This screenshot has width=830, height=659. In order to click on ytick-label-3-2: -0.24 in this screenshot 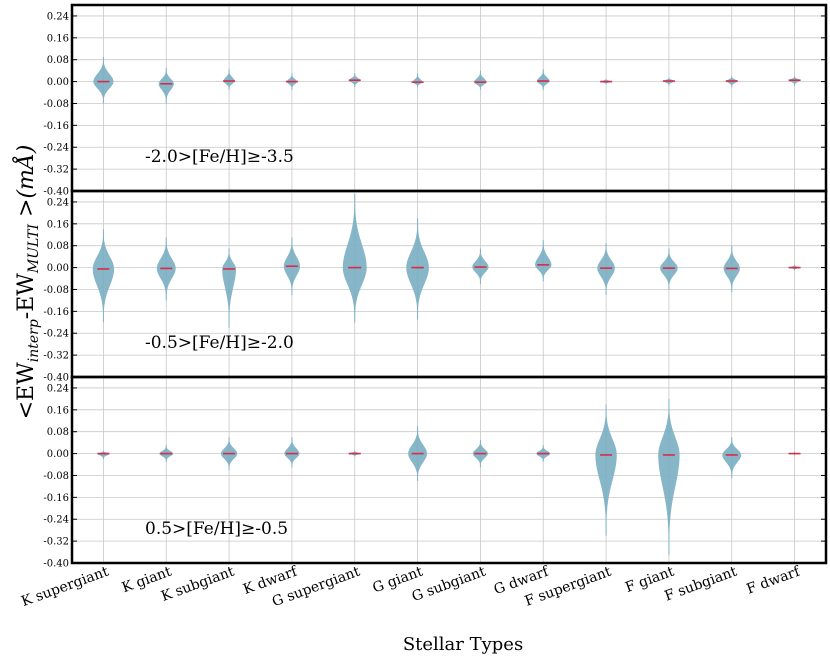, I will do `click(56, 520)`.